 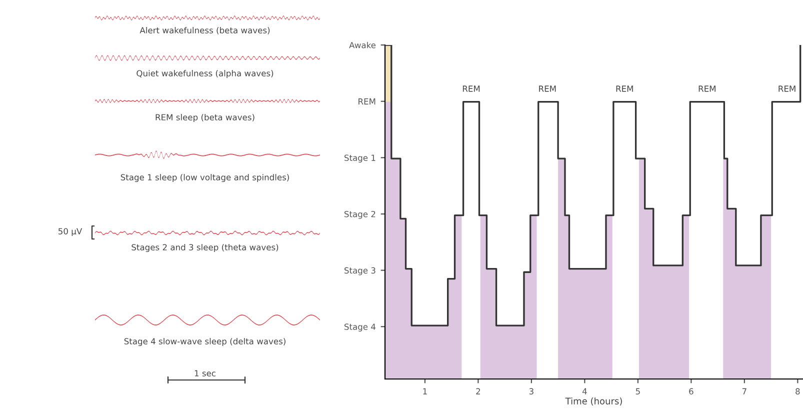 I want to click on text: Stage 4 slow-wave sleep (delta waves), so click(x=205, y=342).